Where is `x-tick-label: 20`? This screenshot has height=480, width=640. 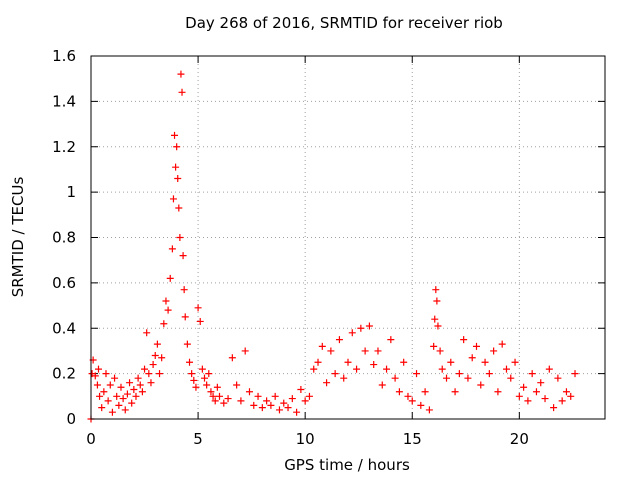
x-tick-label: 20 is located at coordinates (519, 439).